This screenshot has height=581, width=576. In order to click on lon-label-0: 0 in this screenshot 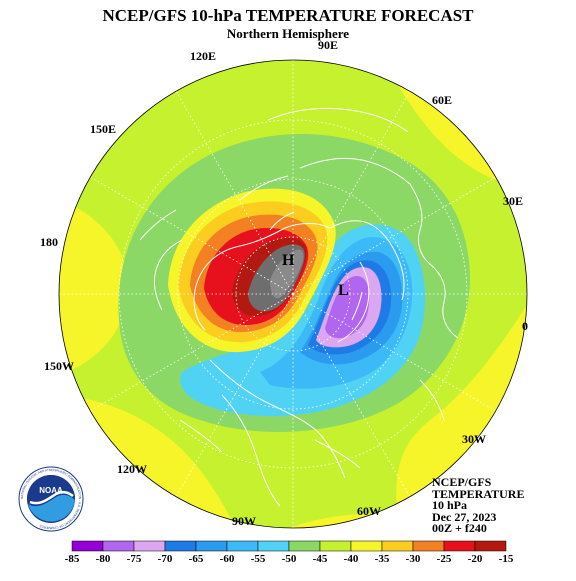, I will do `click(525, 326)`.